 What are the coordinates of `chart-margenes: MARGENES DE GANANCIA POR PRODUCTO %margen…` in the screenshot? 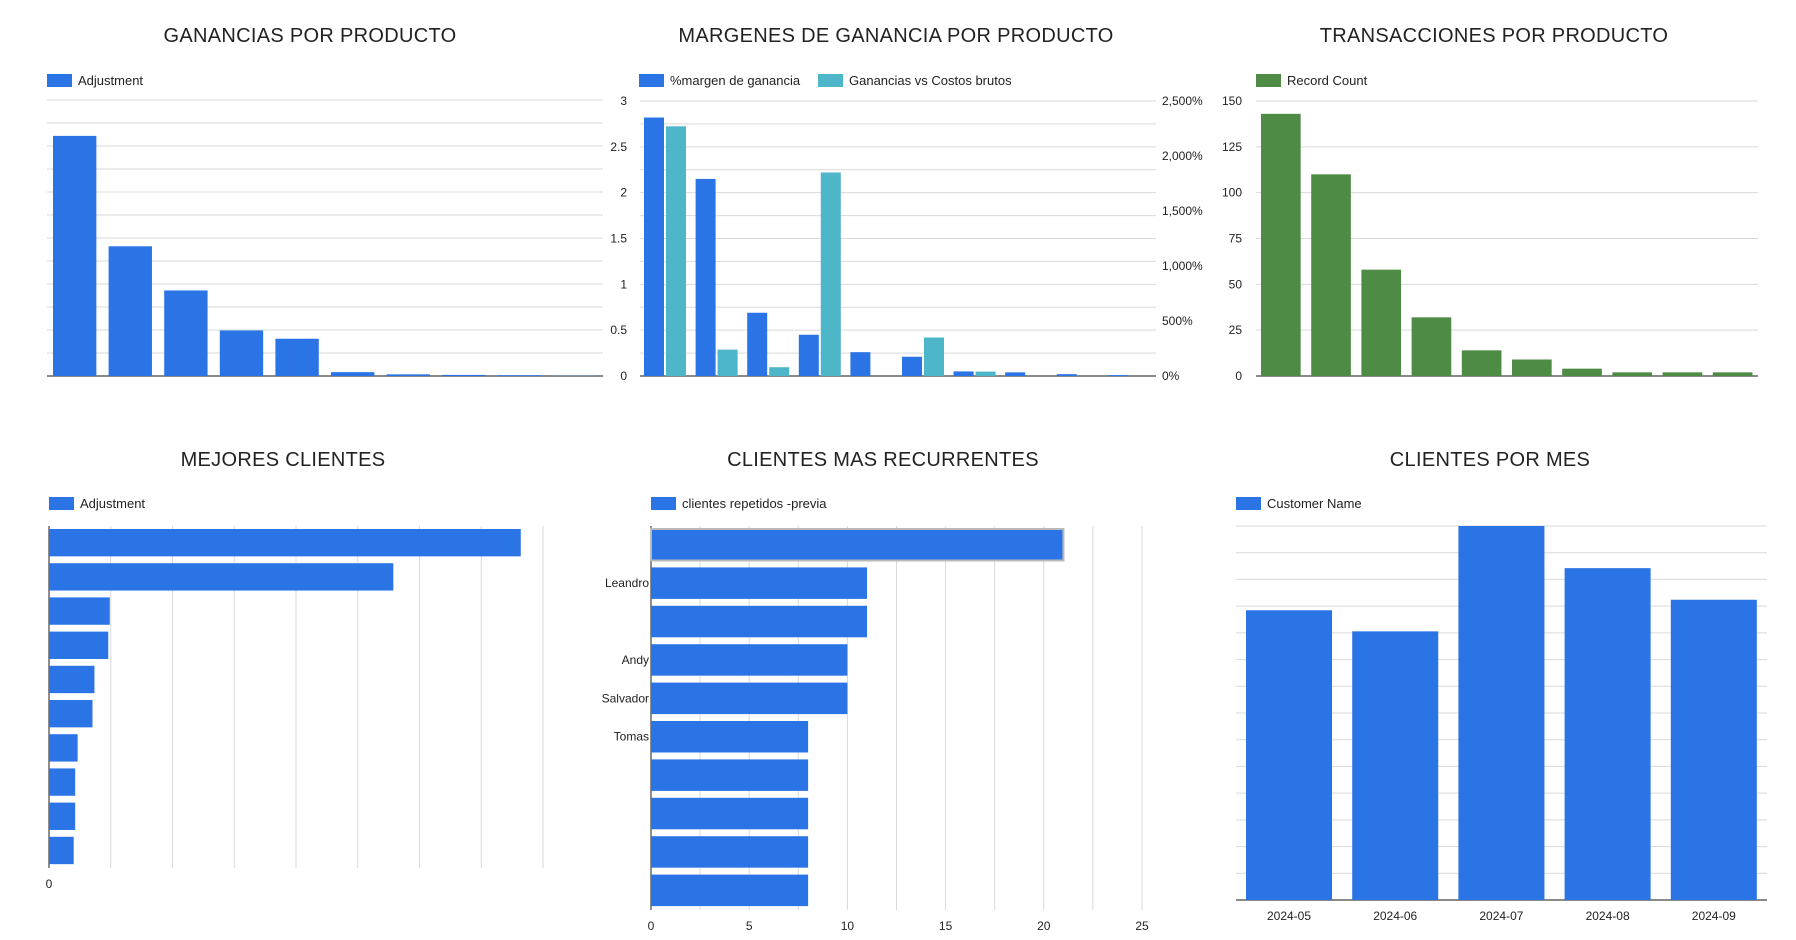 It's located at (906, 204).